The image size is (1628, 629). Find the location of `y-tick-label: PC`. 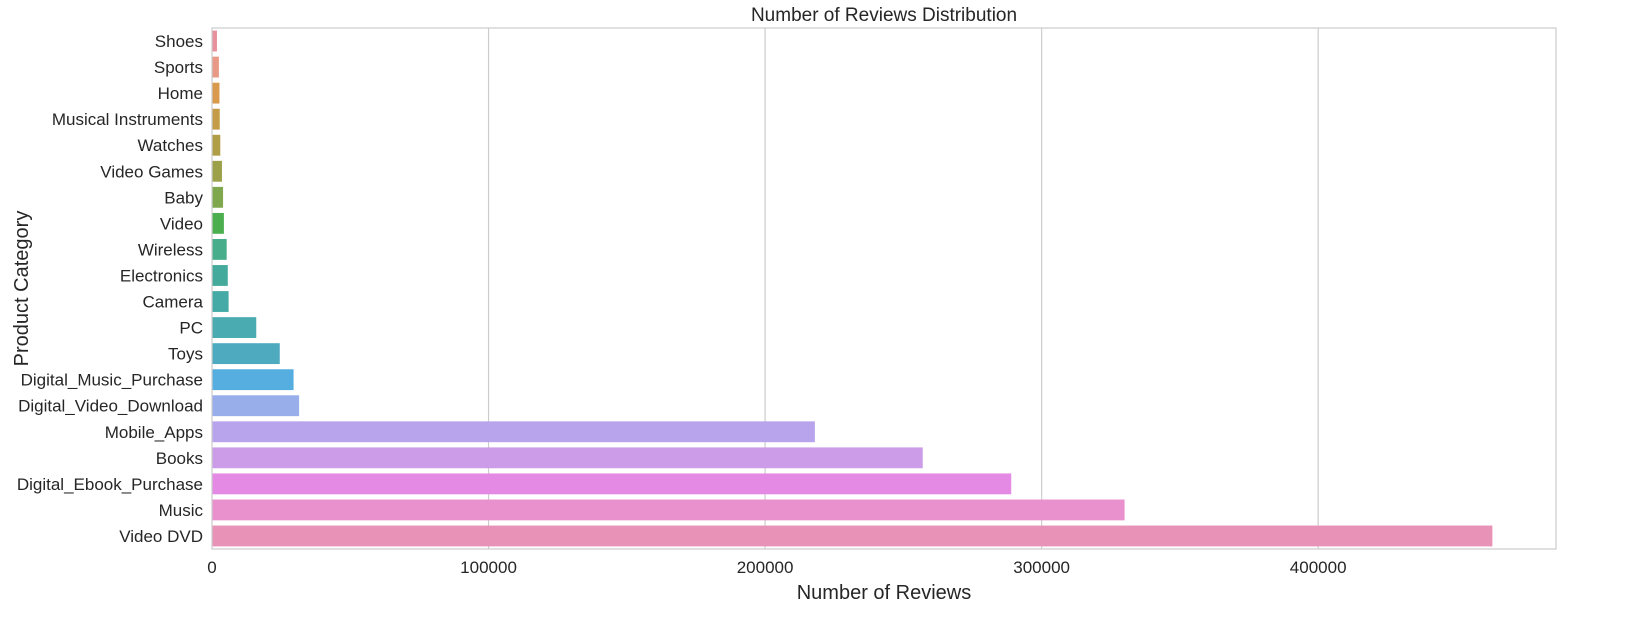

y-tick-label: PC is located at coordinates (191, 328).